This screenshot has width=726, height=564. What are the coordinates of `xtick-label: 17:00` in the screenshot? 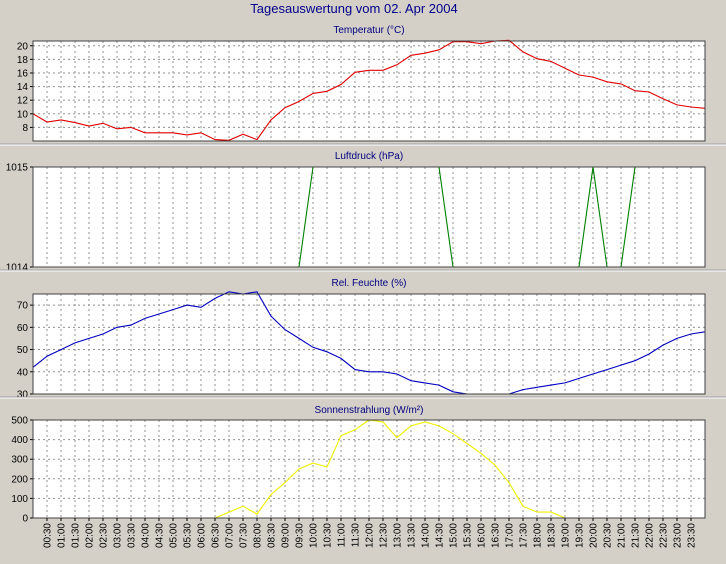 It's located at (510, 535).